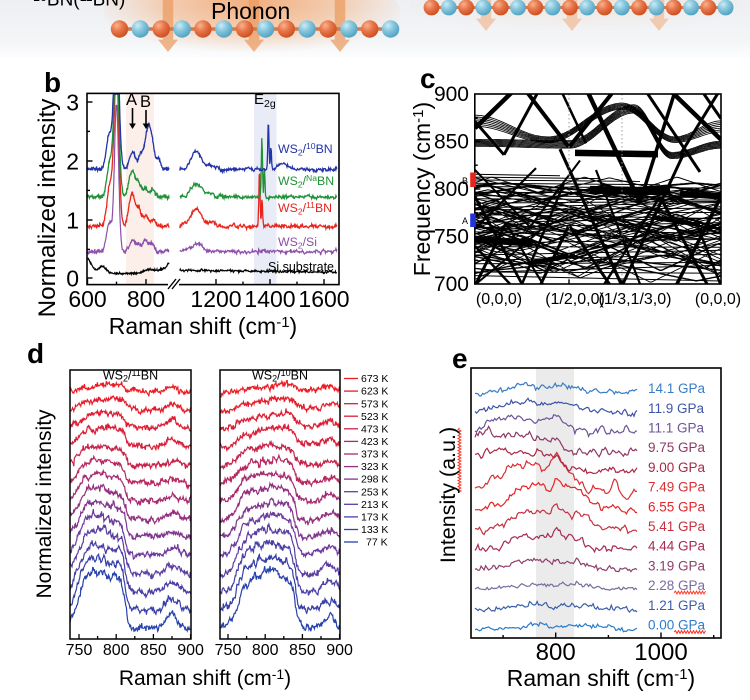 The image size is (750, 700). I want to click on svg-text: 298 K, so click(374, 480).